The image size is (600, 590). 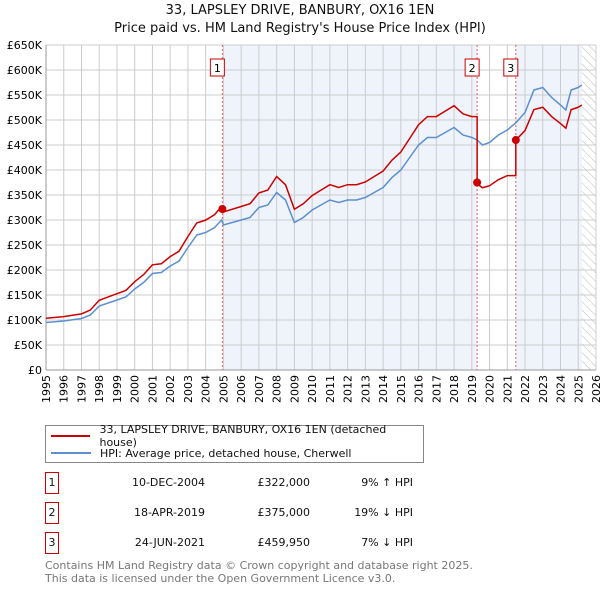 What do you see at coordinates (507, 389) in the screenshot?
I see `x-tick-label: 2021` at bounding box center [507, 389].